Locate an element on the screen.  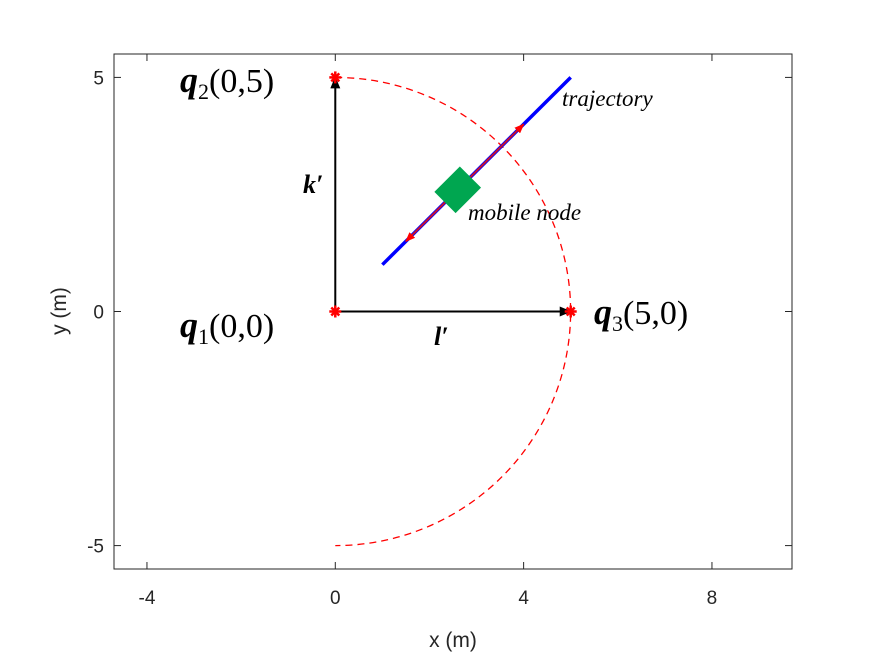
axis-vectors is located at coordinates (451, 196).